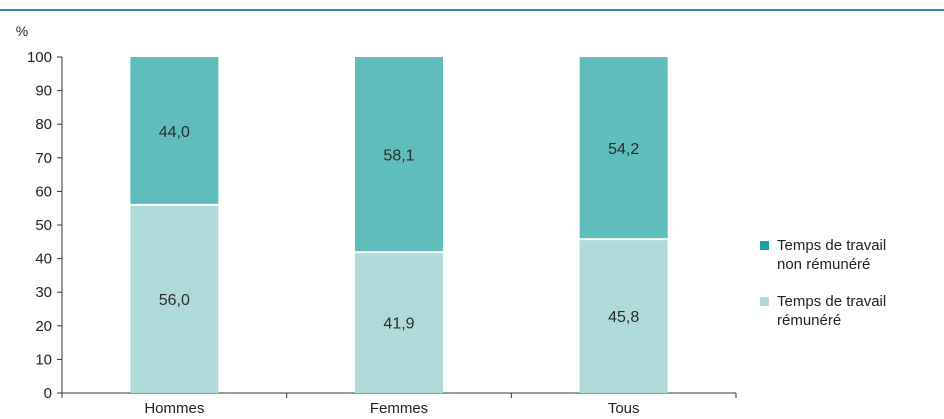 The image size is (944, 419). I want to click on y-tick-label: 70, so click(43, 158).